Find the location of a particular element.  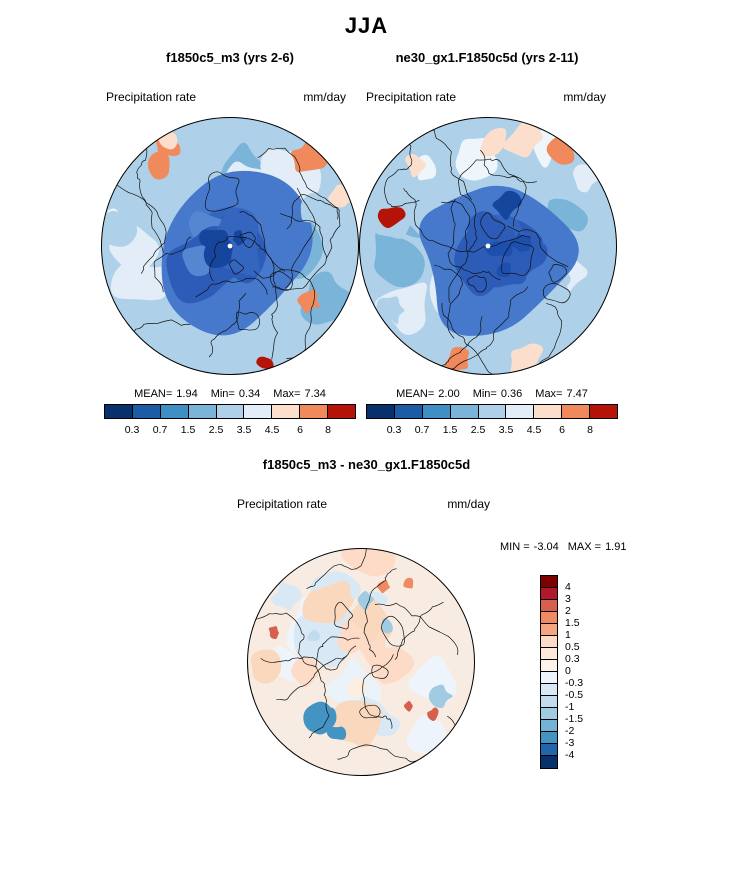

diff-stats-line: MIN = -3.04 MAX = 1.91 is located at coordinates (563, 547).